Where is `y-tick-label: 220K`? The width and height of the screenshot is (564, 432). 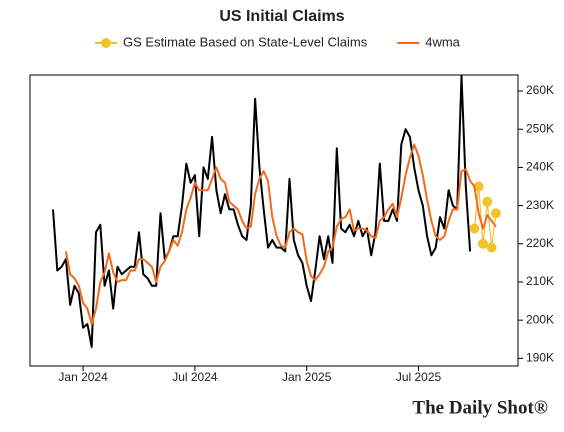 y-tick-label: 220K is located at coordinates (540, 243).